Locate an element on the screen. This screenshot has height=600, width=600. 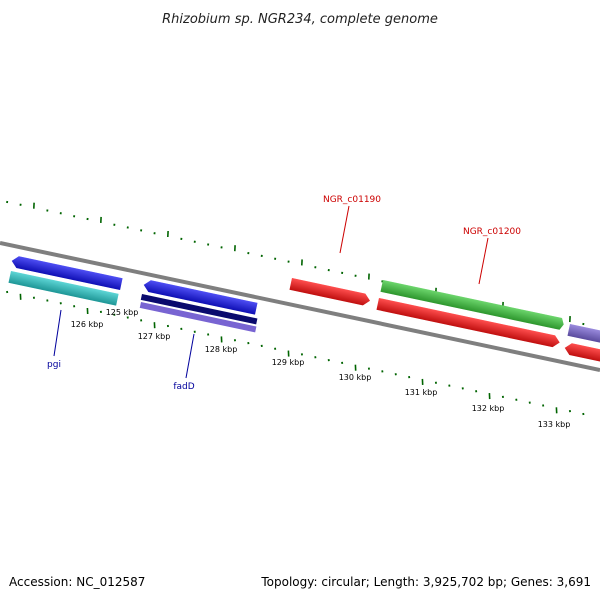
gene-feature-NGR_c01200 is located at coordinates (472, 305).